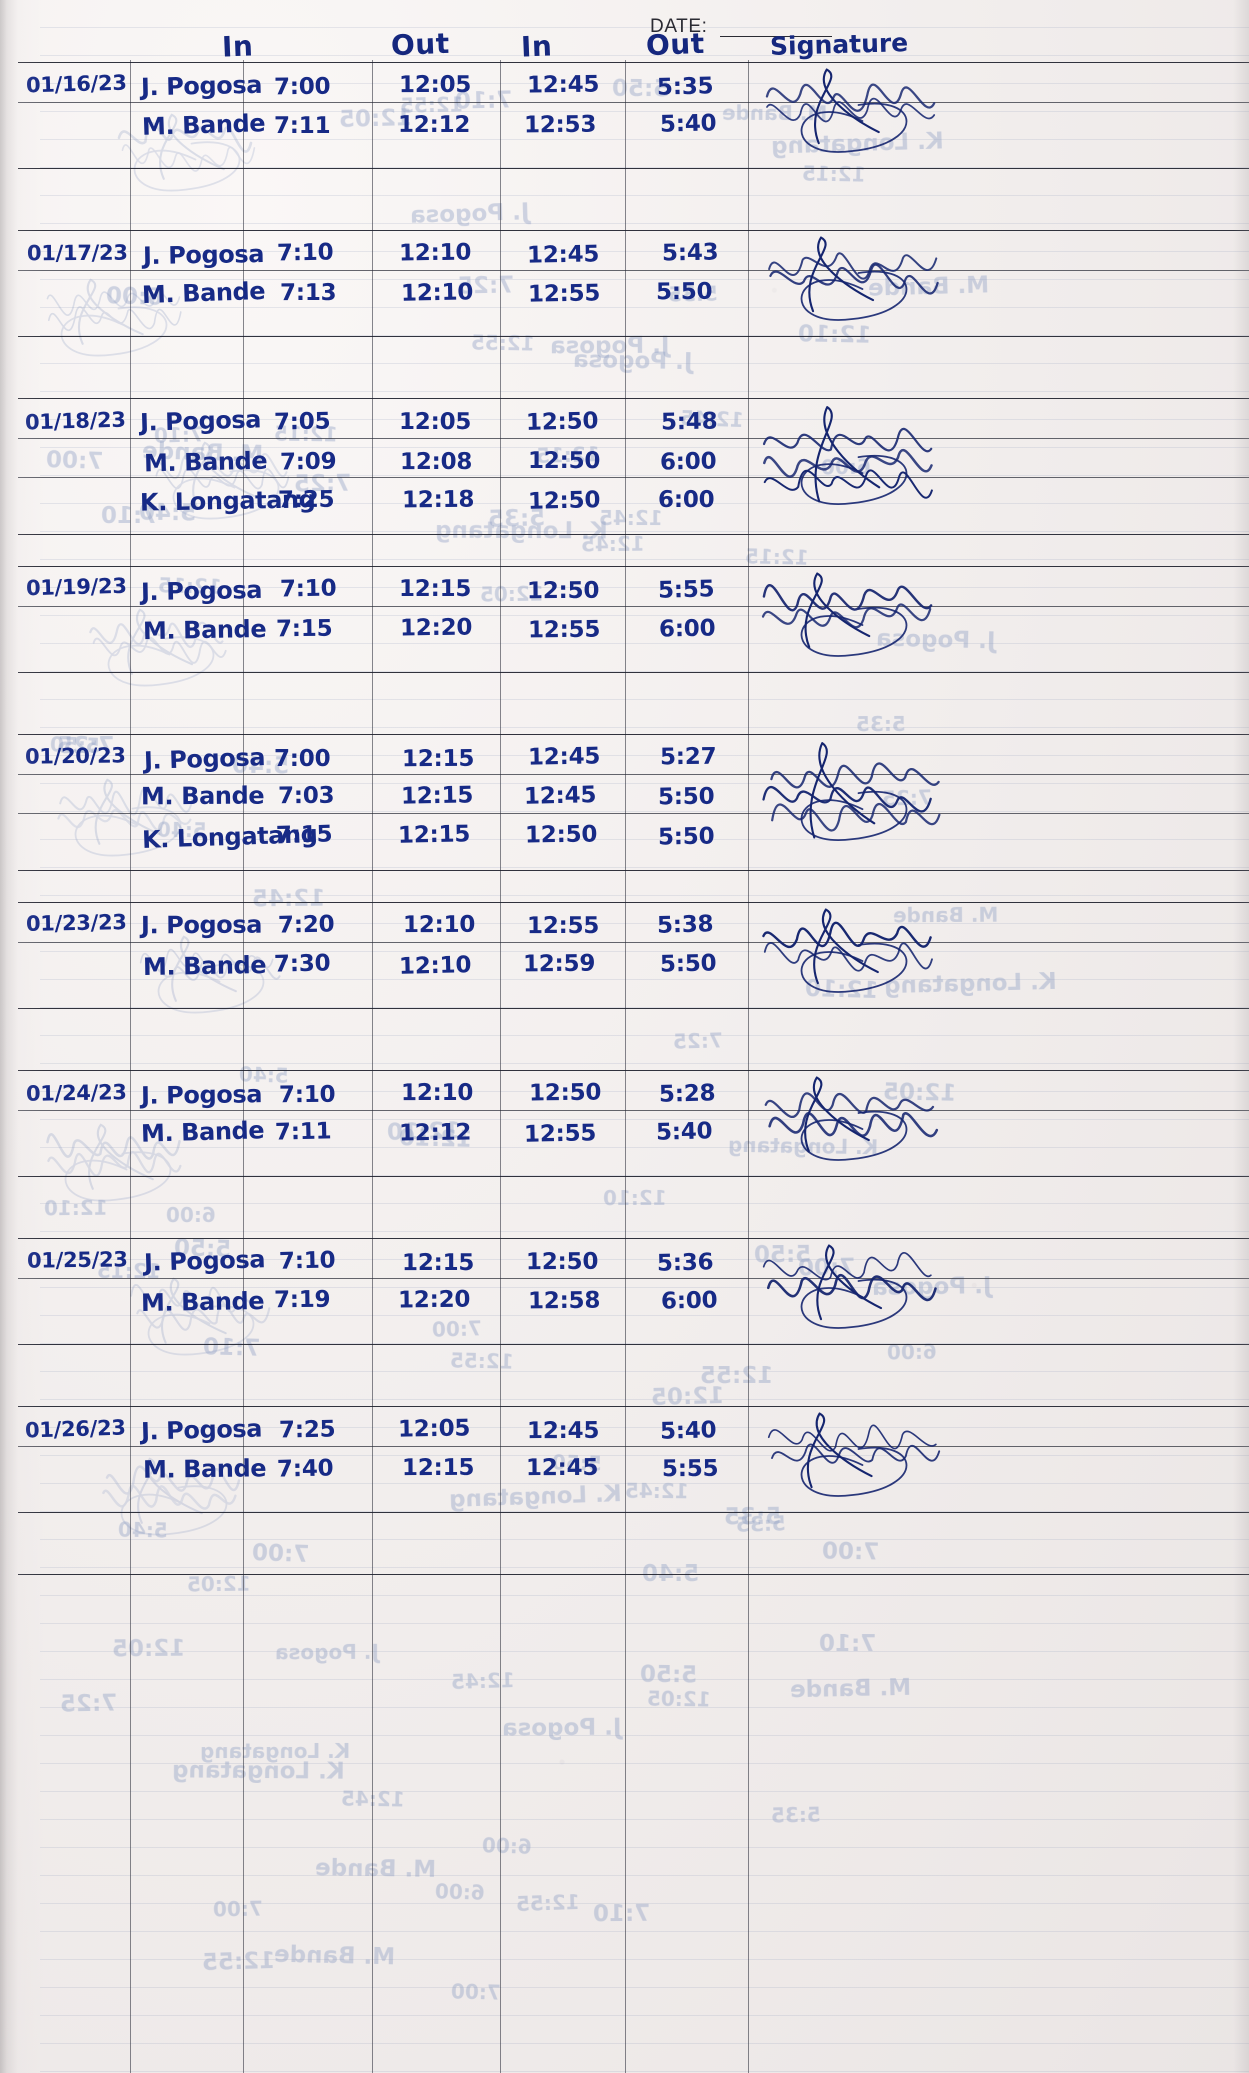  Describe the element at coordinates (834, 174) in the screenshot. I see `bleed-through-text: 12:15` at that location.